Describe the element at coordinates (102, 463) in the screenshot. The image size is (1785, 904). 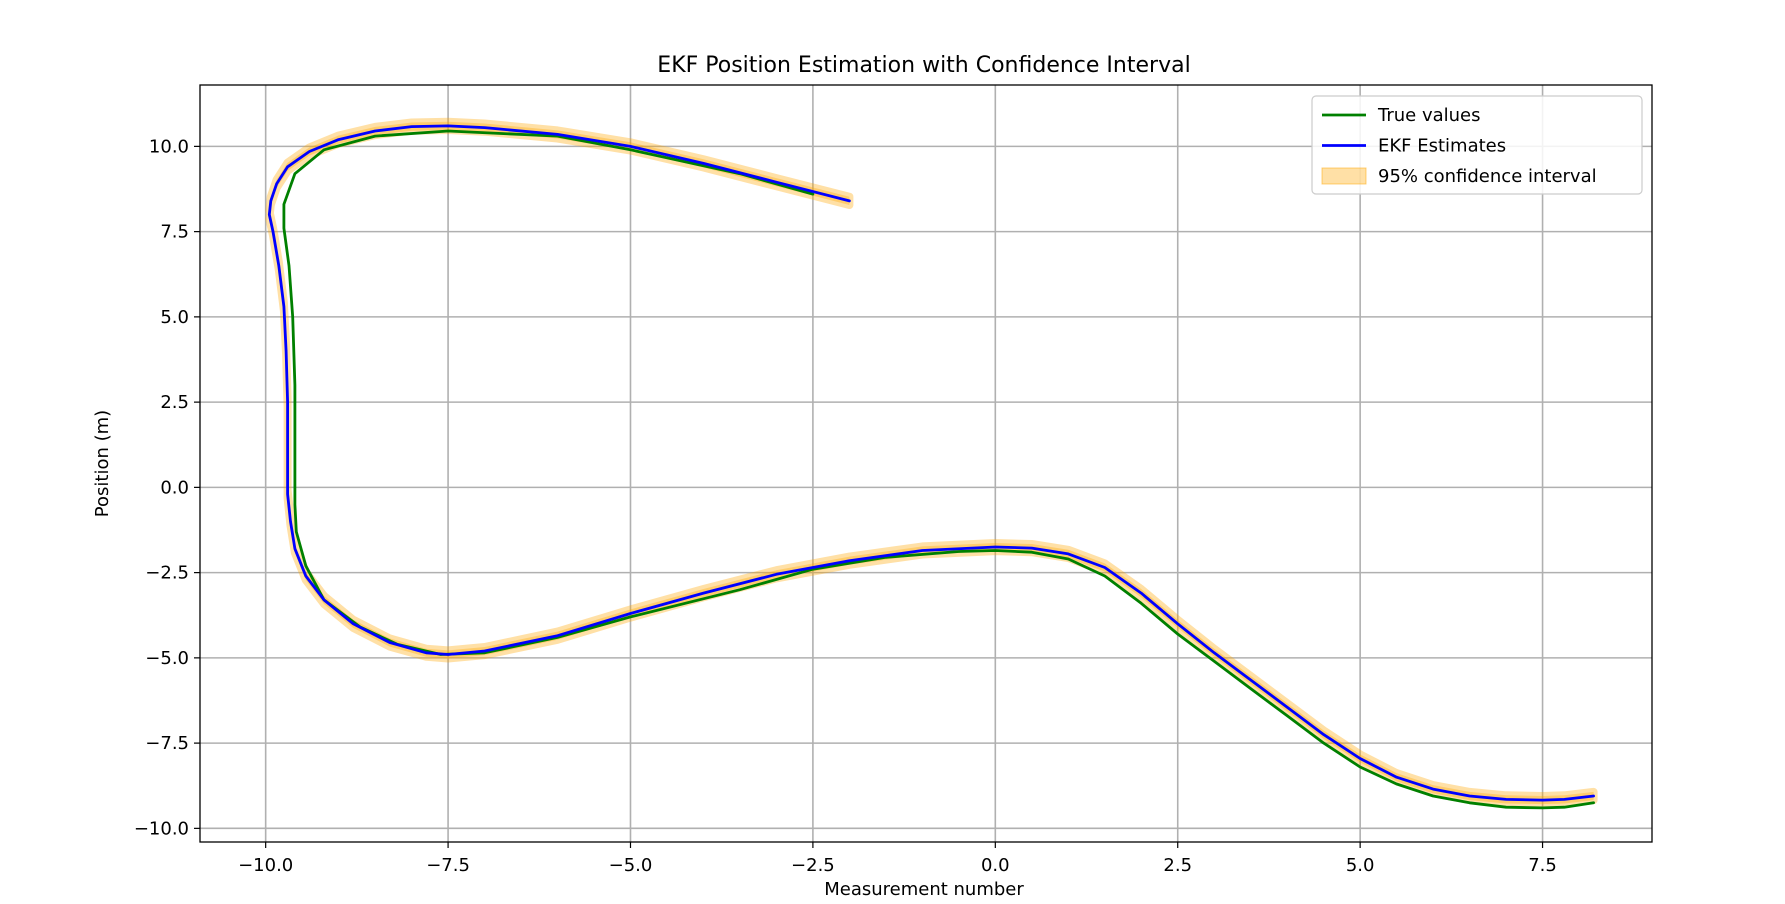
I see `y-axis-label: Position (m)` at that location.